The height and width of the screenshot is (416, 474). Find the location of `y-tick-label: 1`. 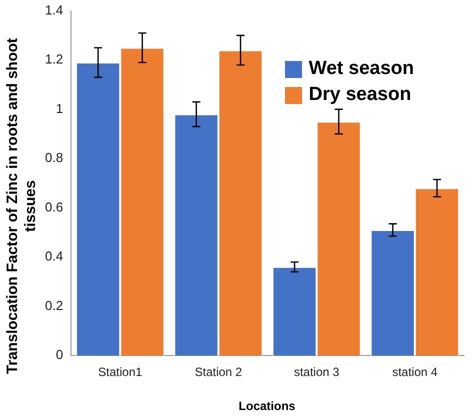

y-tick-label: 1 is located at coordinates (60, 108).